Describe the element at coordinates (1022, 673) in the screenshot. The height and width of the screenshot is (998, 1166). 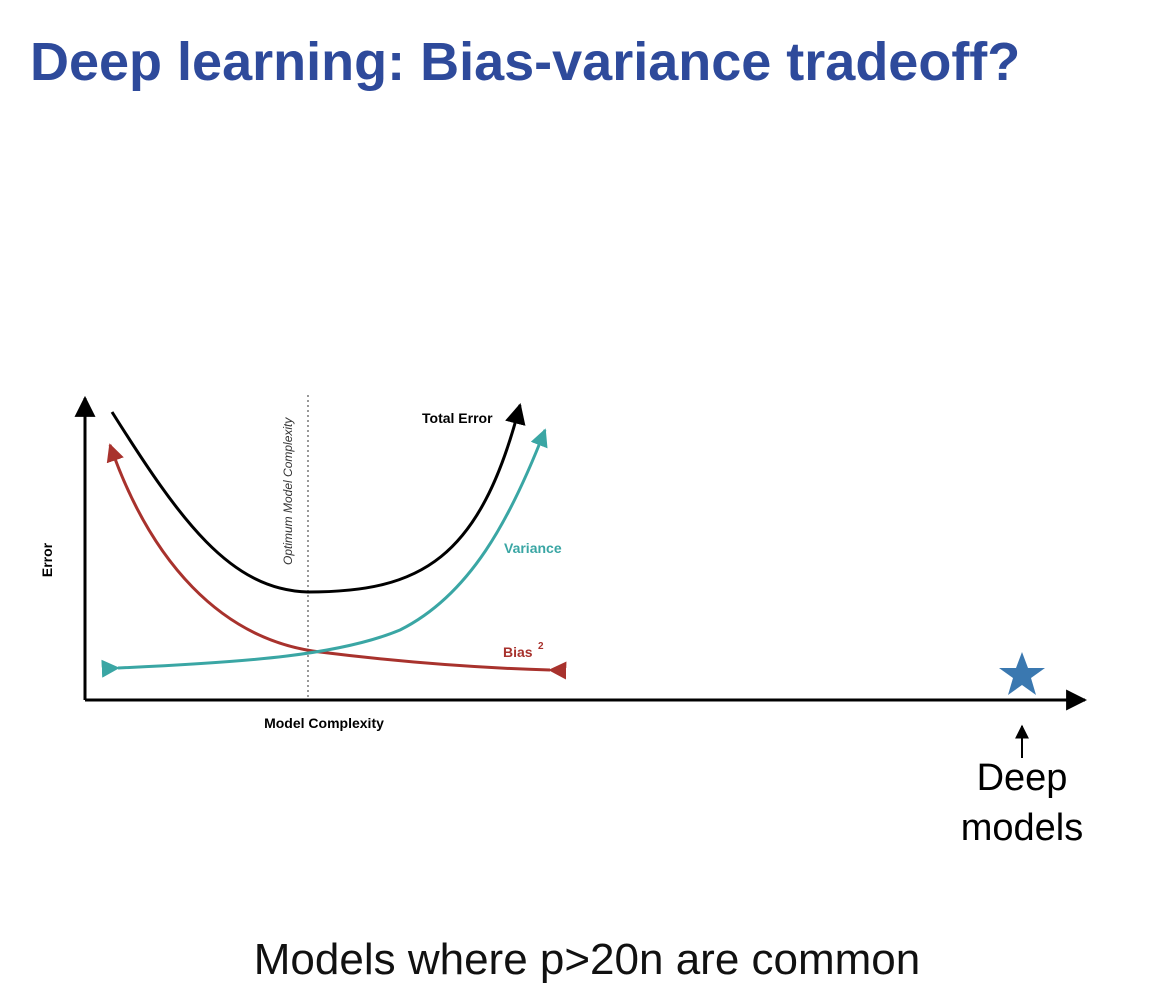
I see `star` at that location.